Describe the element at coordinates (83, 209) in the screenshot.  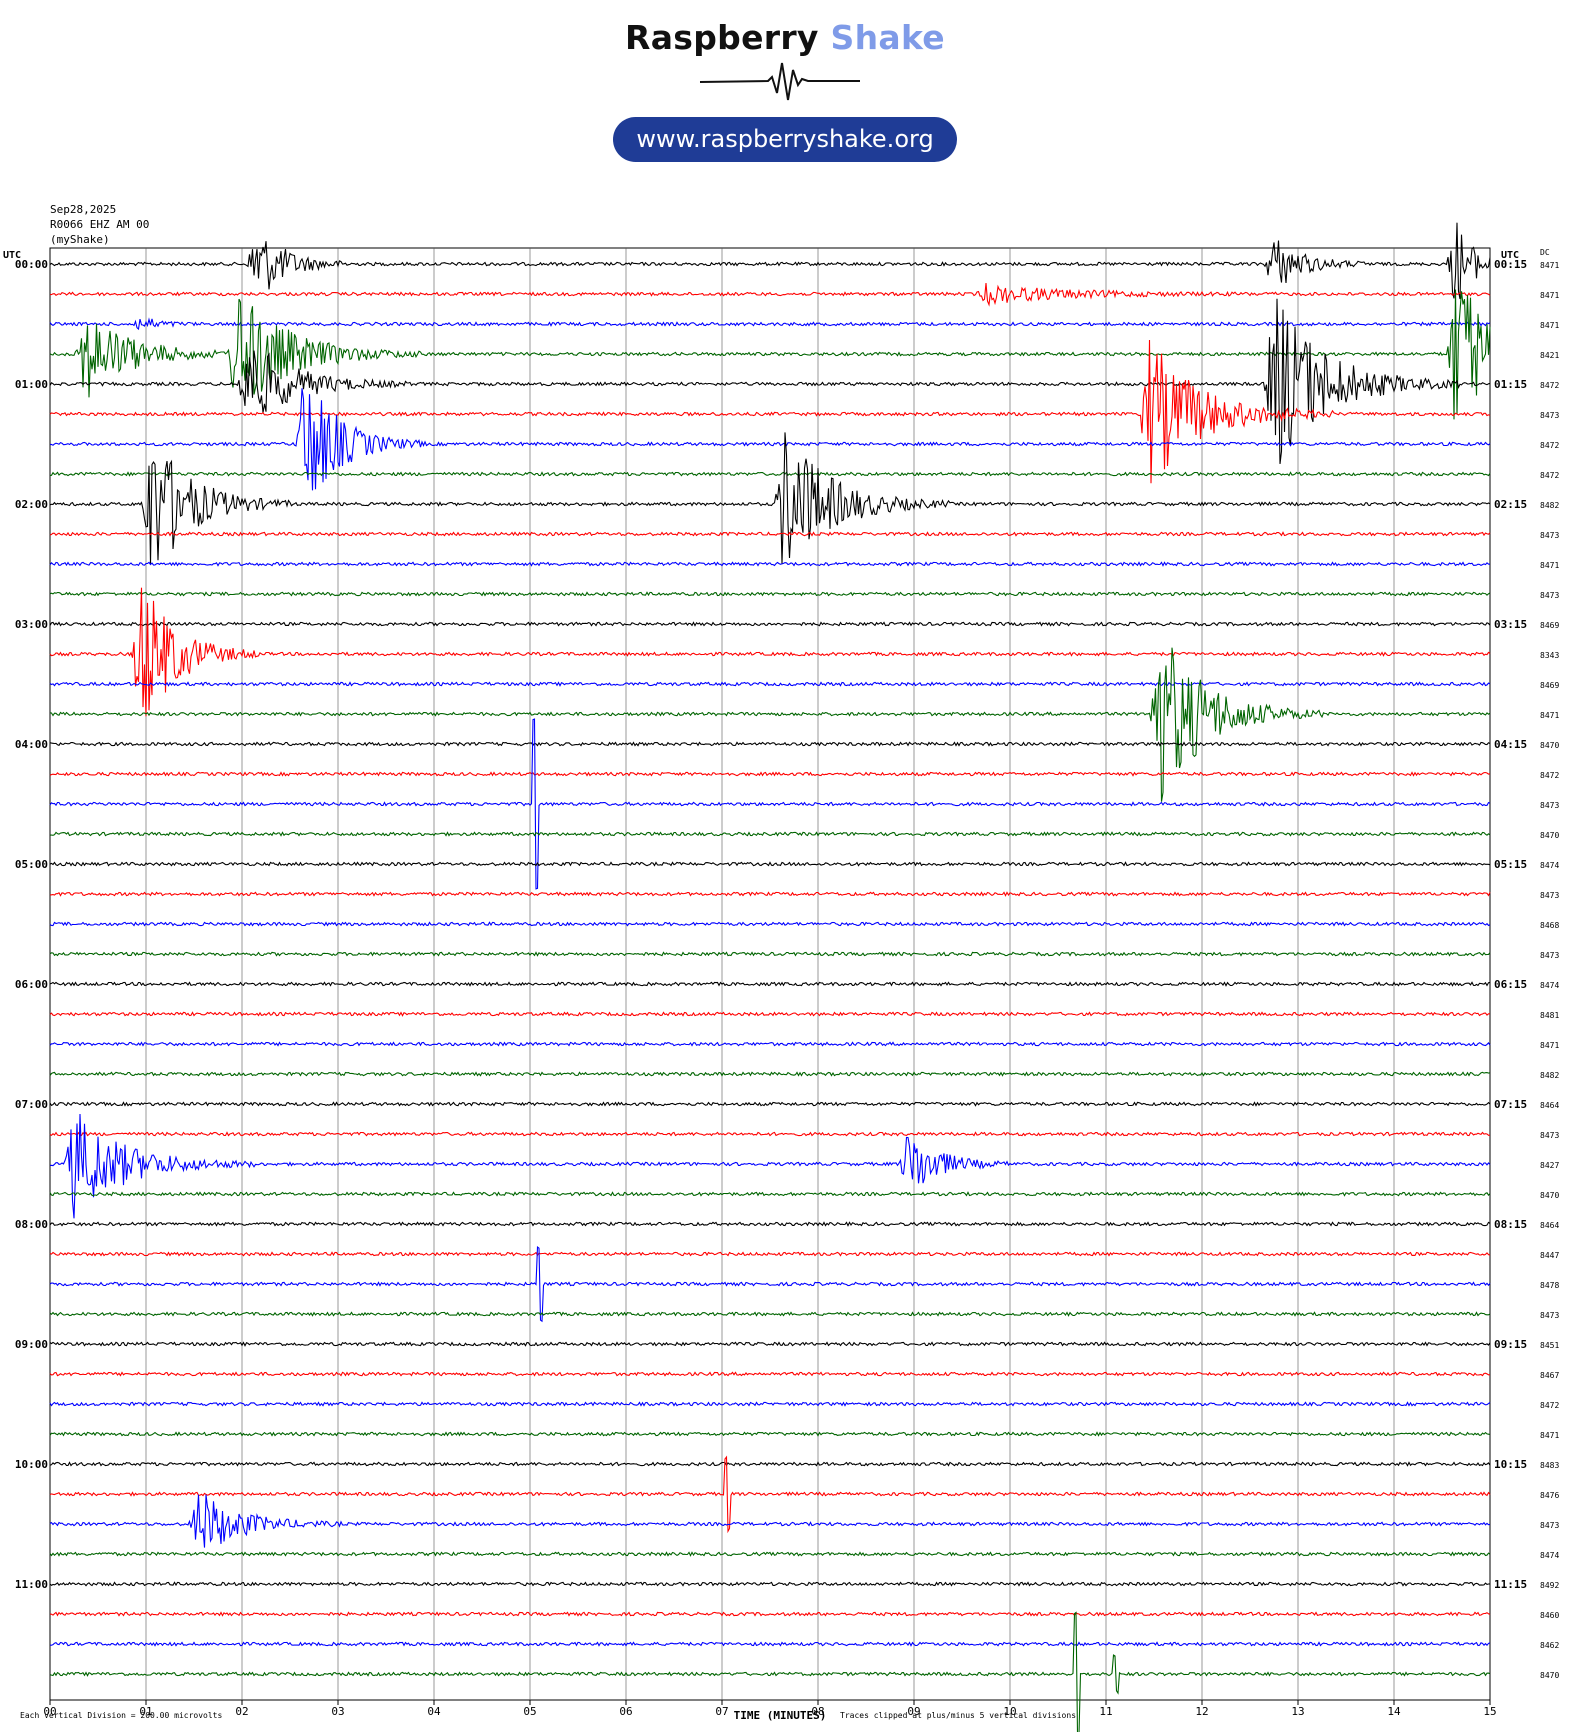
I see `date-label: Sep28,2025` at that location.